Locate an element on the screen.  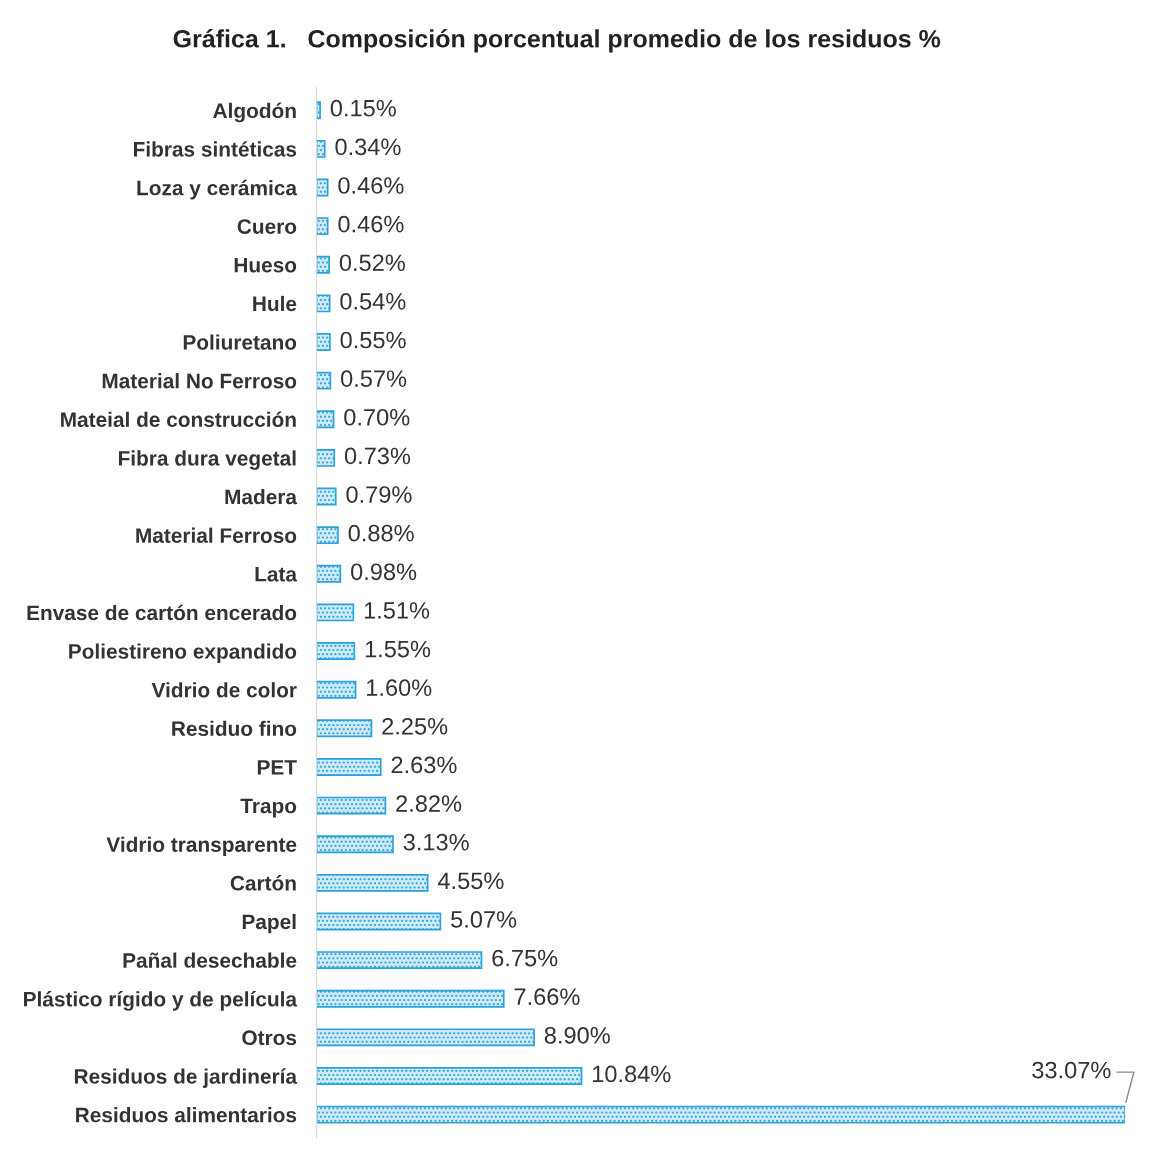
y-tick-label: Papel is located at coordinates (269, 923).